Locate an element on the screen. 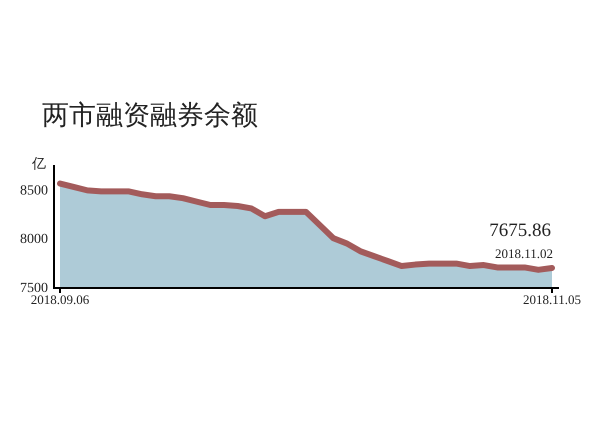 The image size is (600, 424). title: 两市融资融券余额 is located at coordinates (150, 115).